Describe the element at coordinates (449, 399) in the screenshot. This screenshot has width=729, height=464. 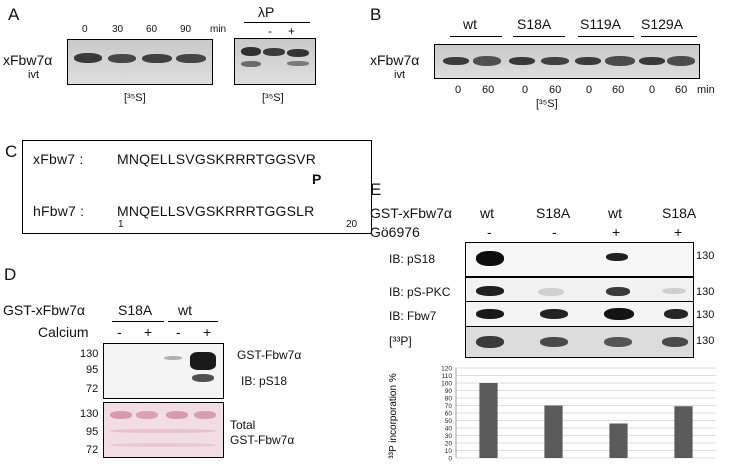
I see `chart-y-tick-label: 80` at that location.